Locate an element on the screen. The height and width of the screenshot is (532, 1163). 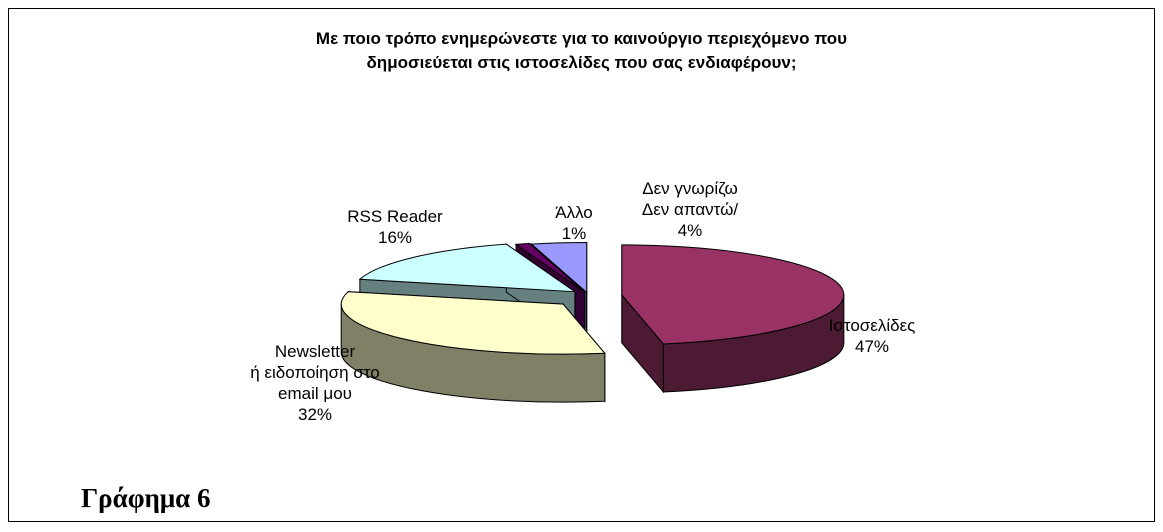
pie-slice-0-percent-label: 47% is located at coordinates (872, 346).